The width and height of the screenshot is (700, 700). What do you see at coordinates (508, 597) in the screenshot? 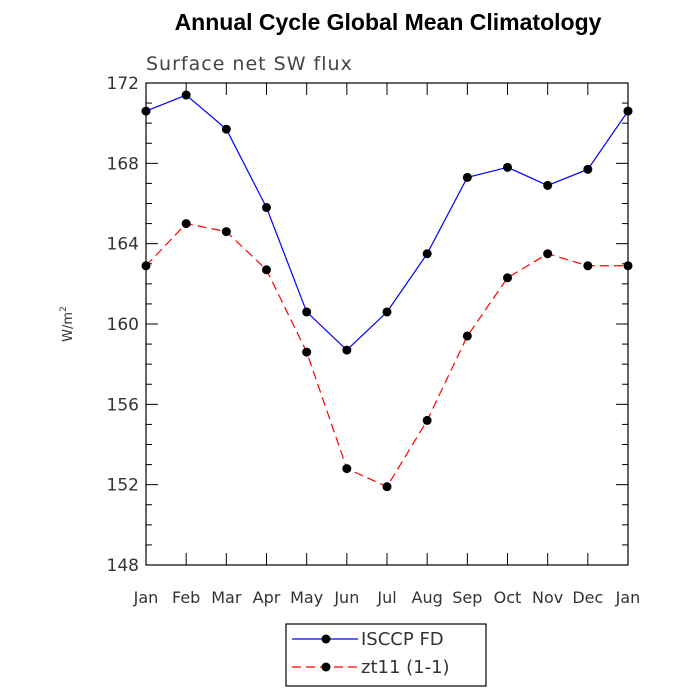
I see `x-tick-label-9: Oct` at bounding box center [508, 597].